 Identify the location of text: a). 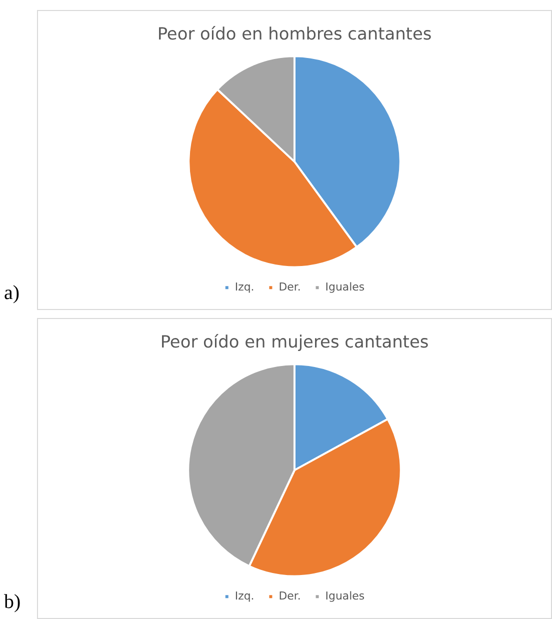
(12, 293).